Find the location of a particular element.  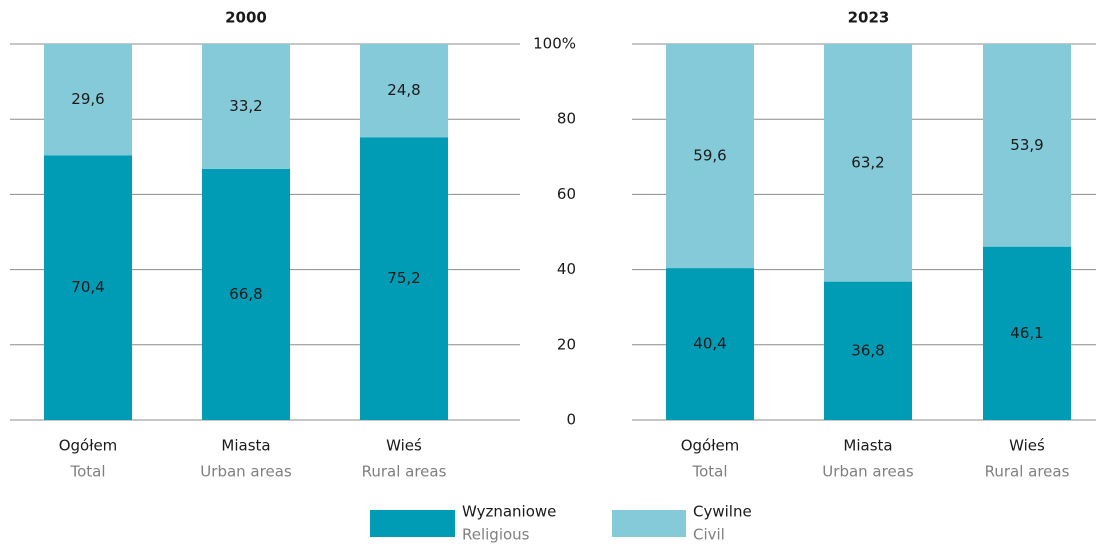

data-label: 33,2 is located at coordinates (245, 106).